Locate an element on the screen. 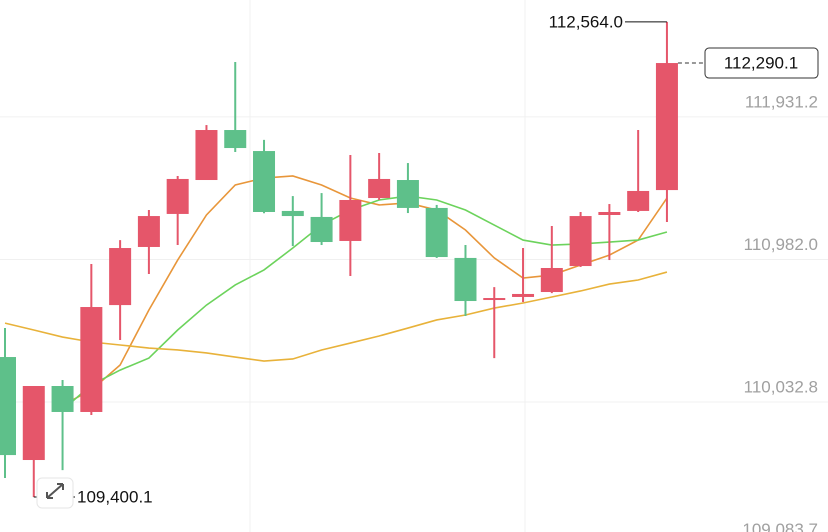 The width and height of the screenshot is (828, 532). expand-button is located at coordinates (55, 493).